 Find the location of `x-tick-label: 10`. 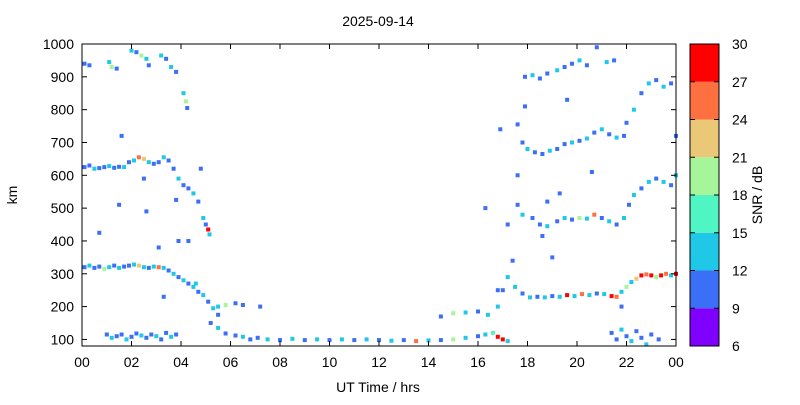

x-tick-label: 10 is located at coordinates (330, 362).